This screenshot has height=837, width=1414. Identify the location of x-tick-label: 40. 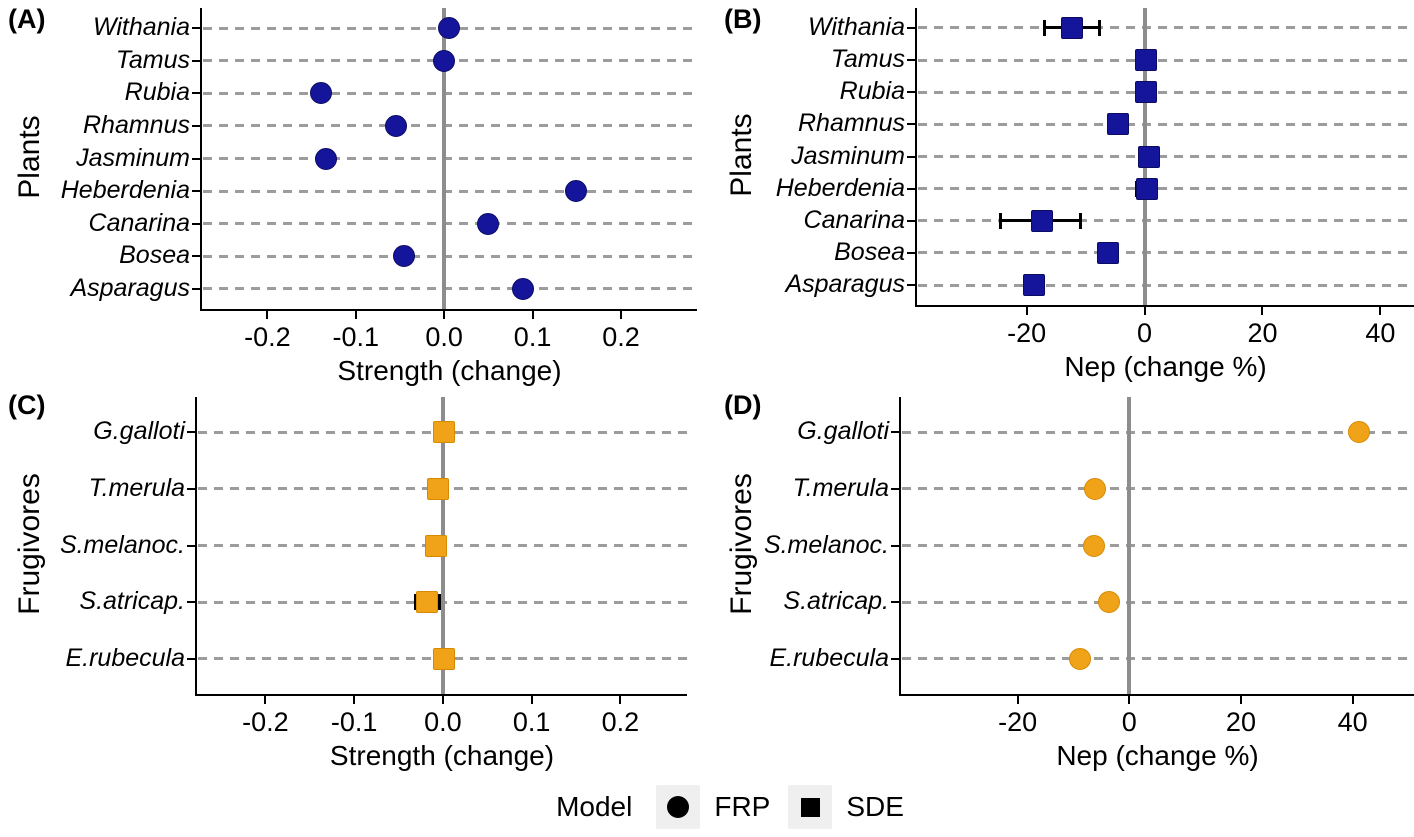
(1352, 722).